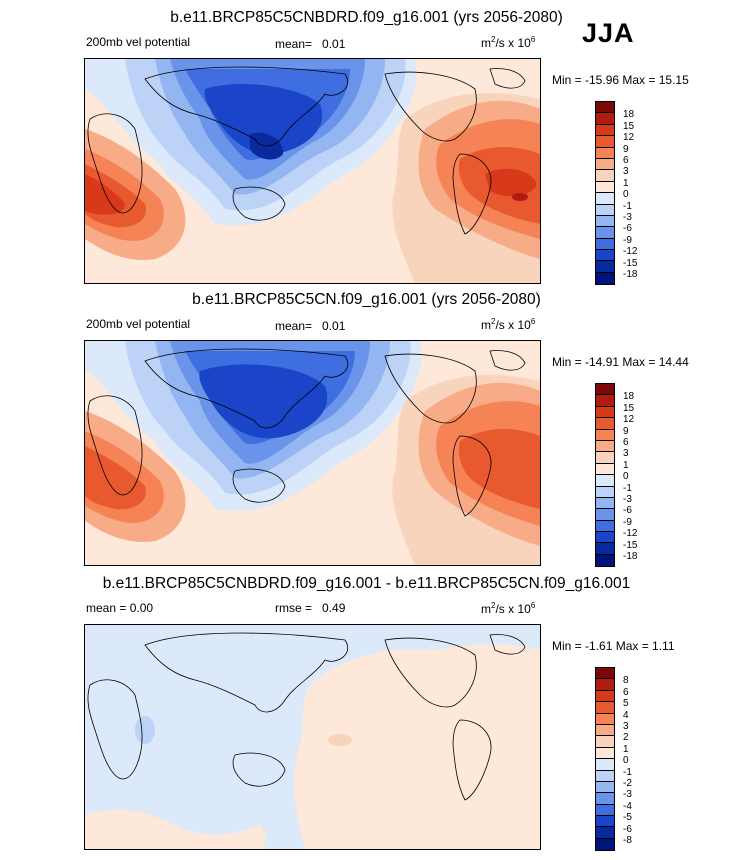 Image resolution: width=733 pixels, height=860 pixels. I want to click on colorbar-tick-label: 8, so click(626, 681).